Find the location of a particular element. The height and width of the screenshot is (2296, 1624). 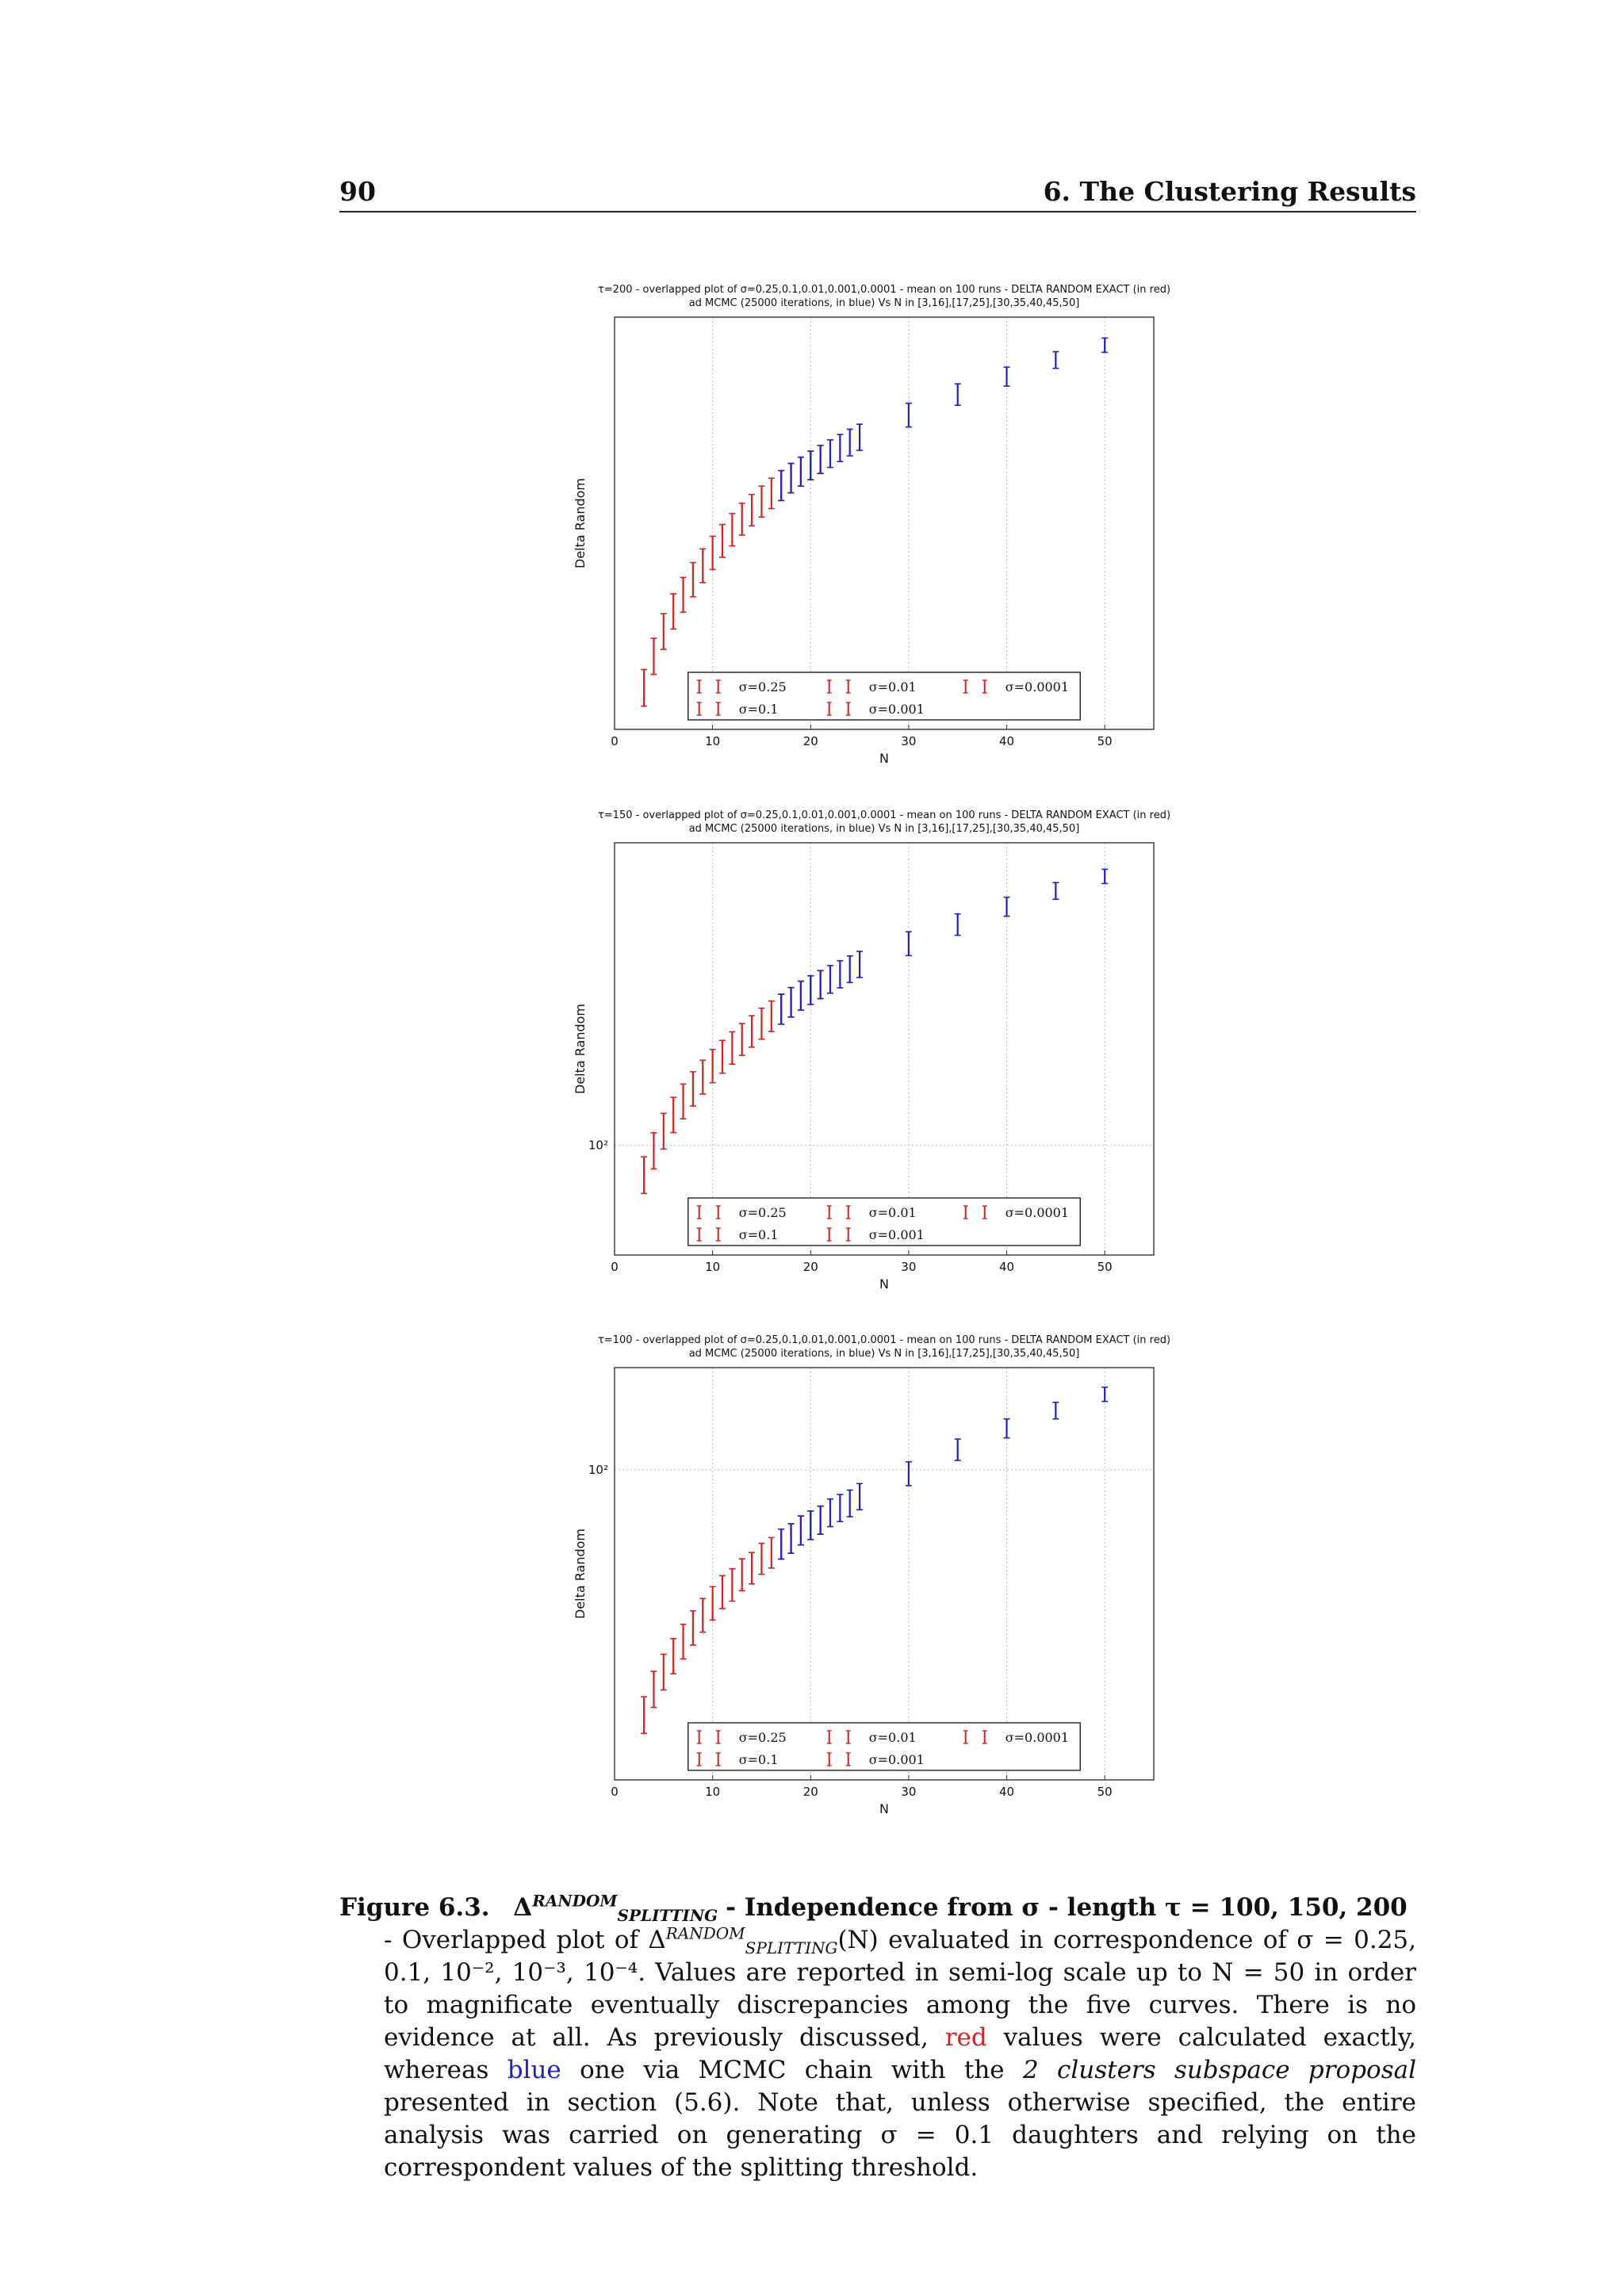

caption-blue-word: blue is located at coordinates (534, 2070).